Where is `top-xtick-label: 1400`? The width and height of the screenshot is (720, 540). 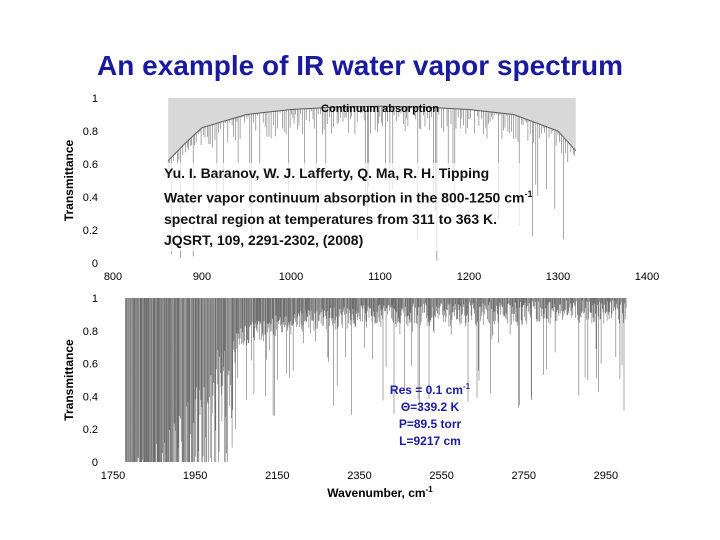
top-xtick-label: 1400 is located at coordinates (647, 277).